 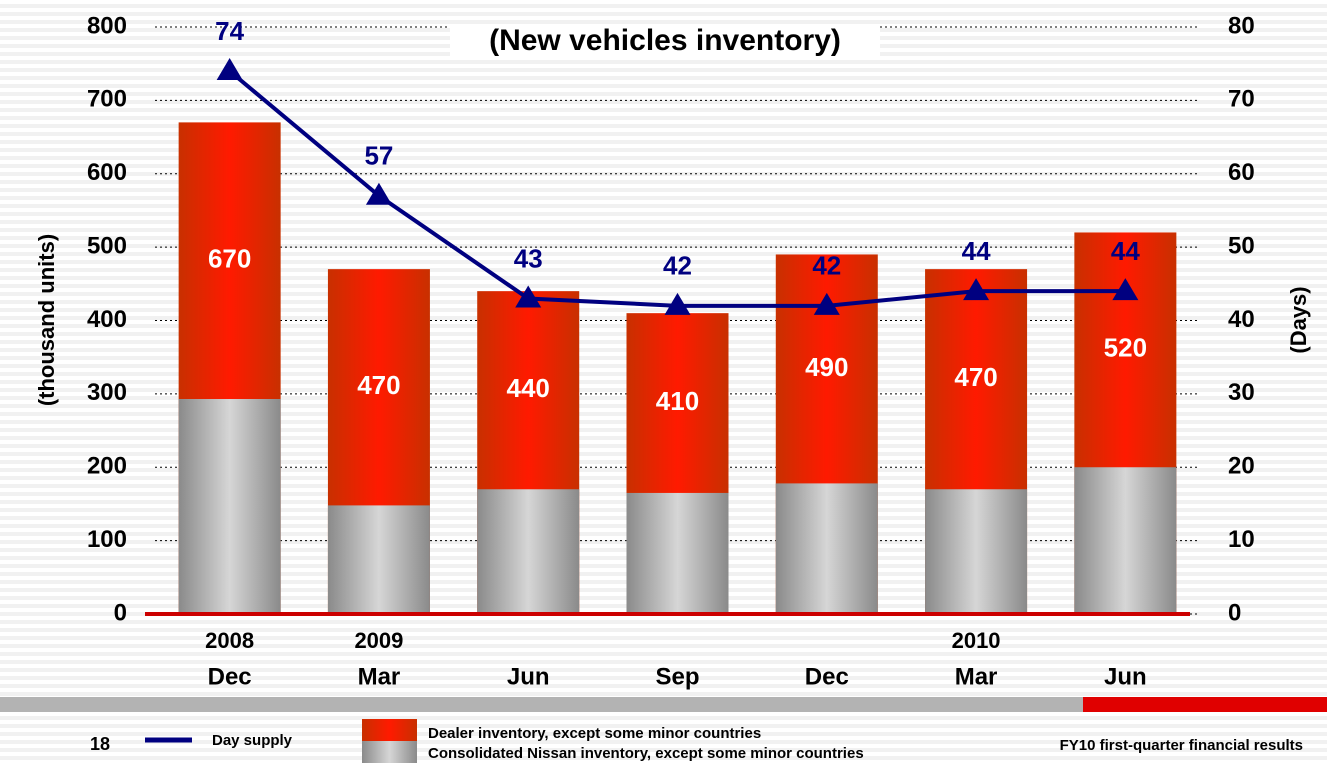 I want to click on title-bg, so click(x=665, y=43).